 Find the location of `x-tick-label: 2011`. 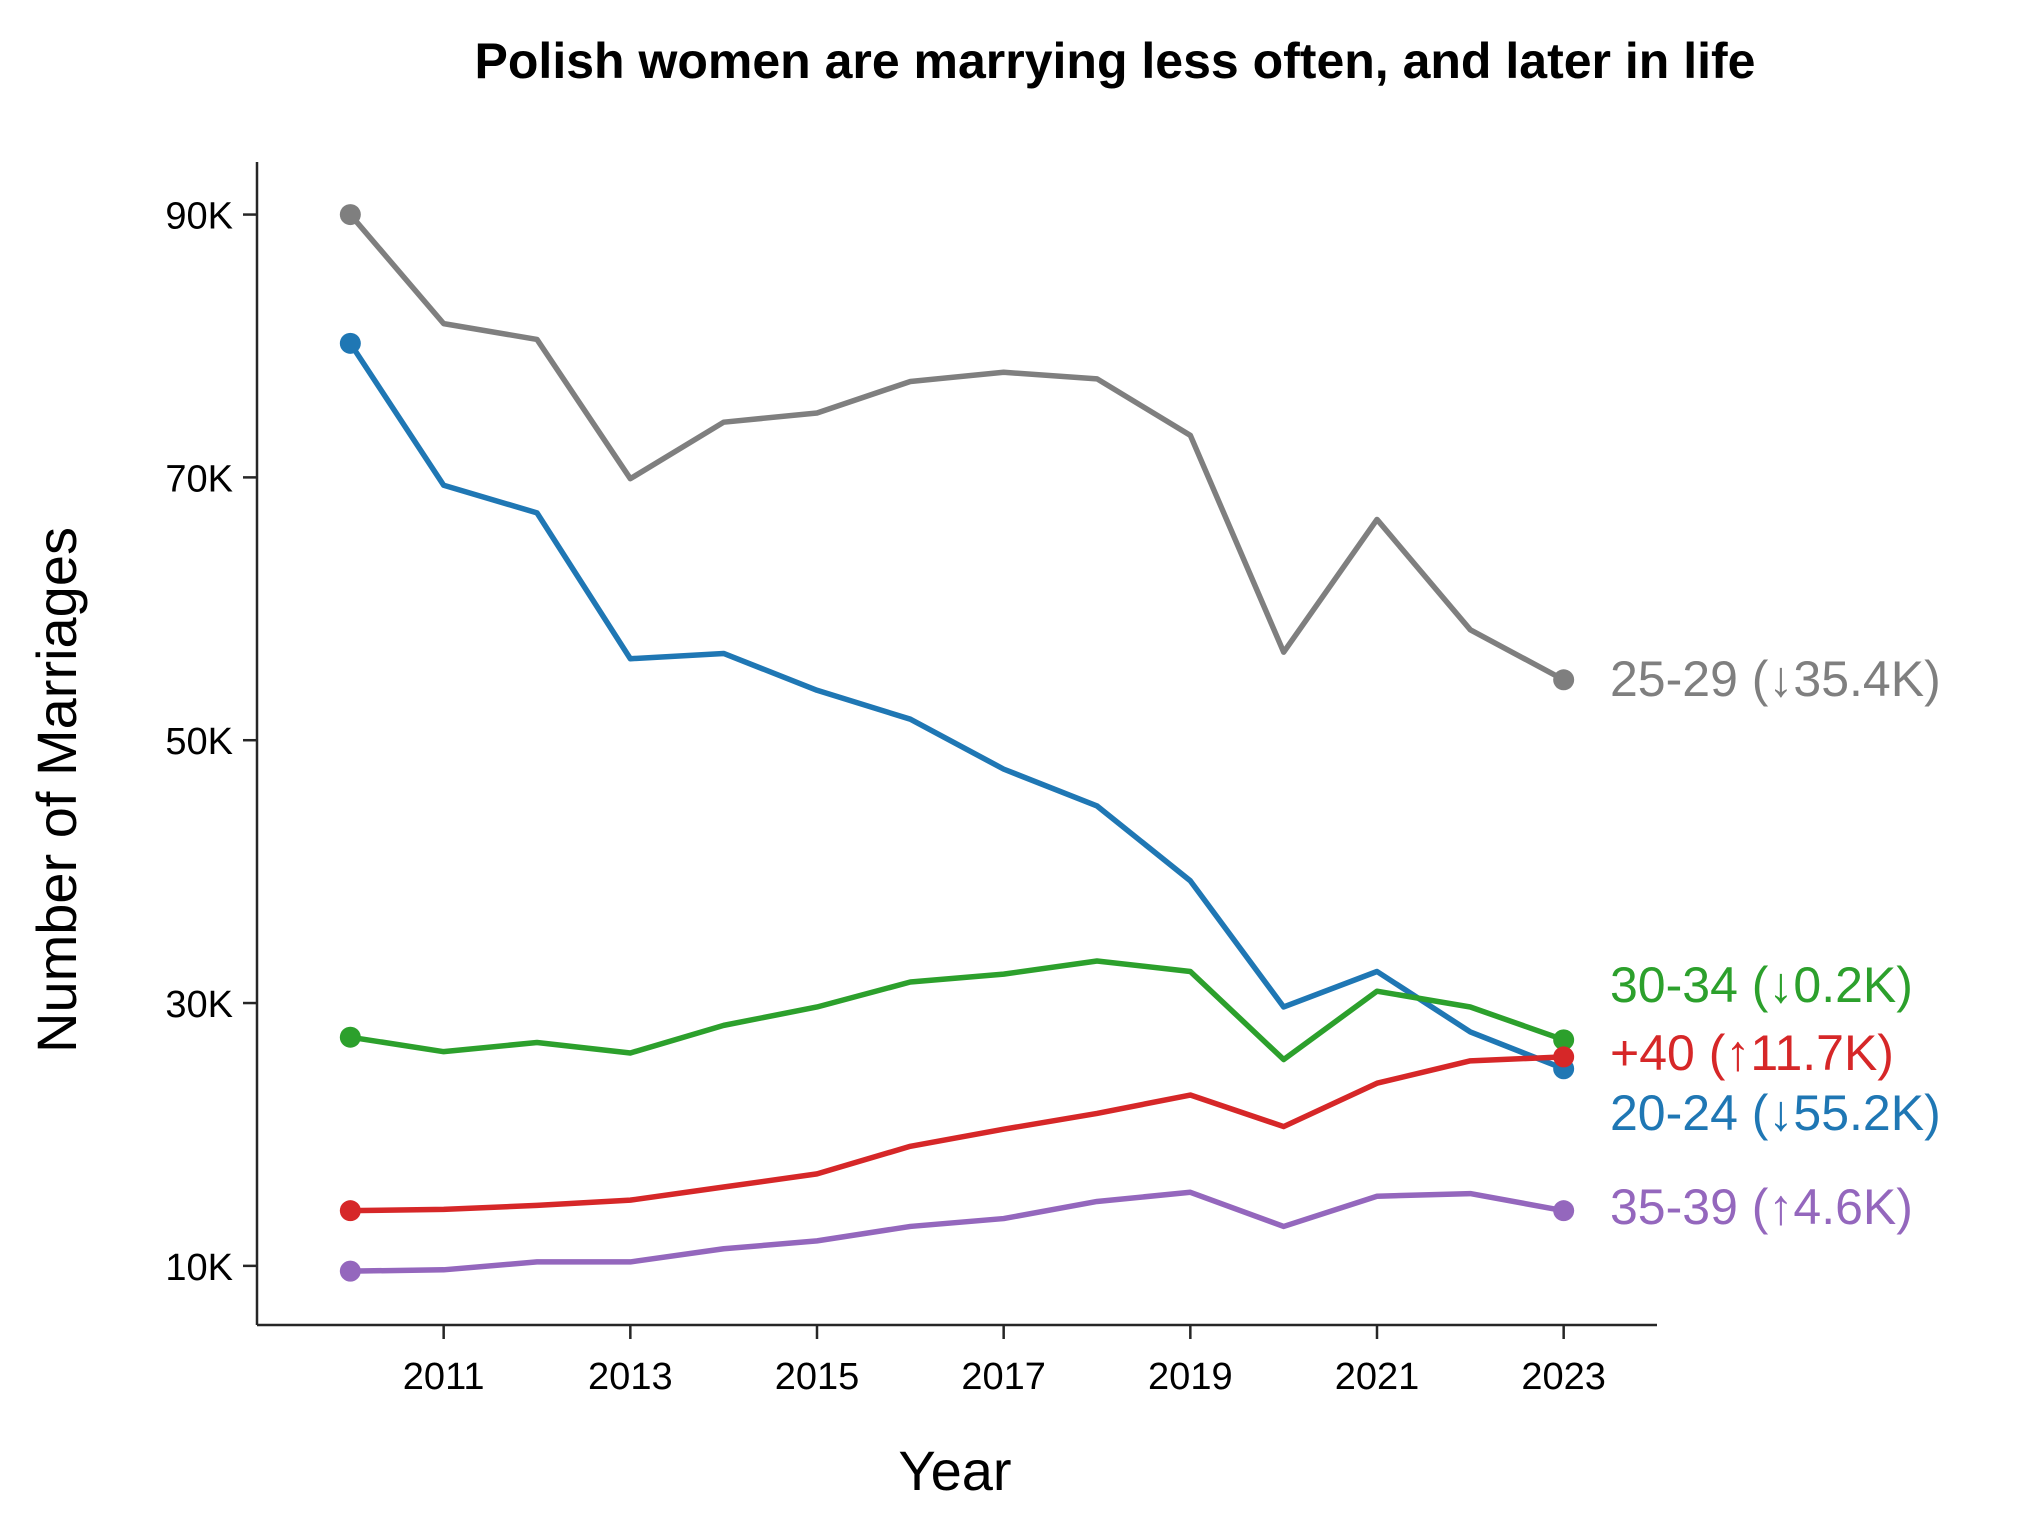

x-tick-label: 2011 is located at coordinates (444, 1377).